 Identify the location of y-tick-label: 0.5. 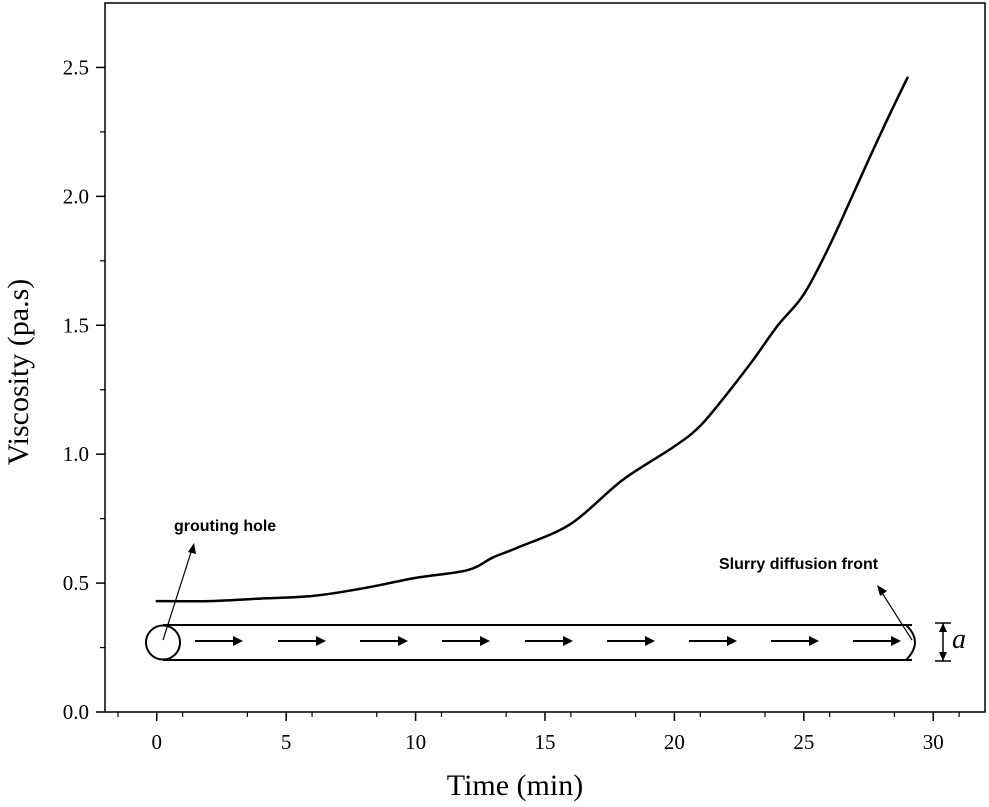
(76, 583).